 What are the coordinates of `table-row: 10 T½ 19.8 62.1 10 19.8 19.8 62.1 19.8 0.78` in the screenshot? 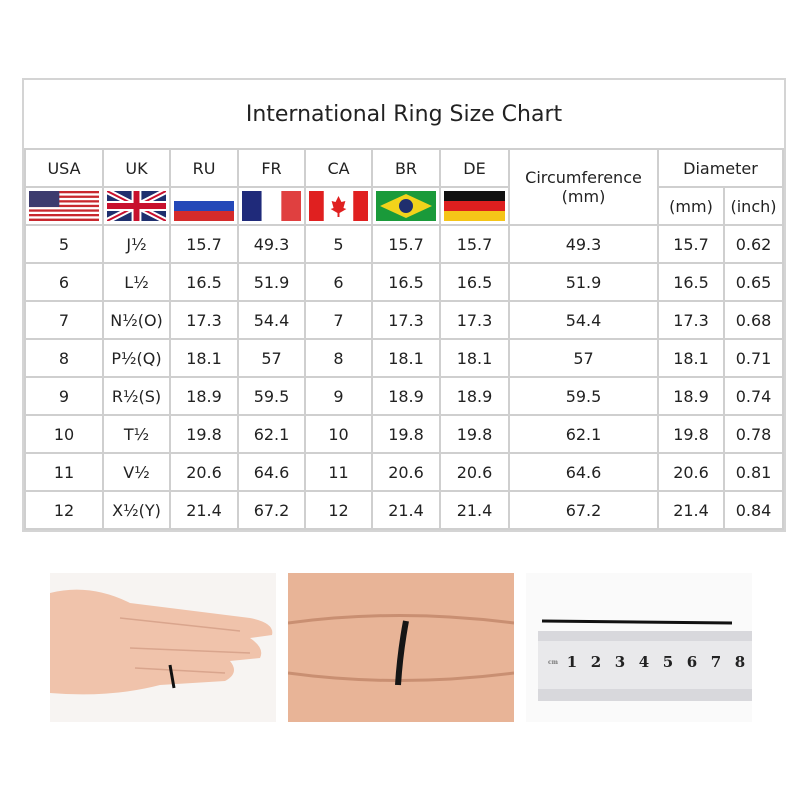 It's located at (404, 434).